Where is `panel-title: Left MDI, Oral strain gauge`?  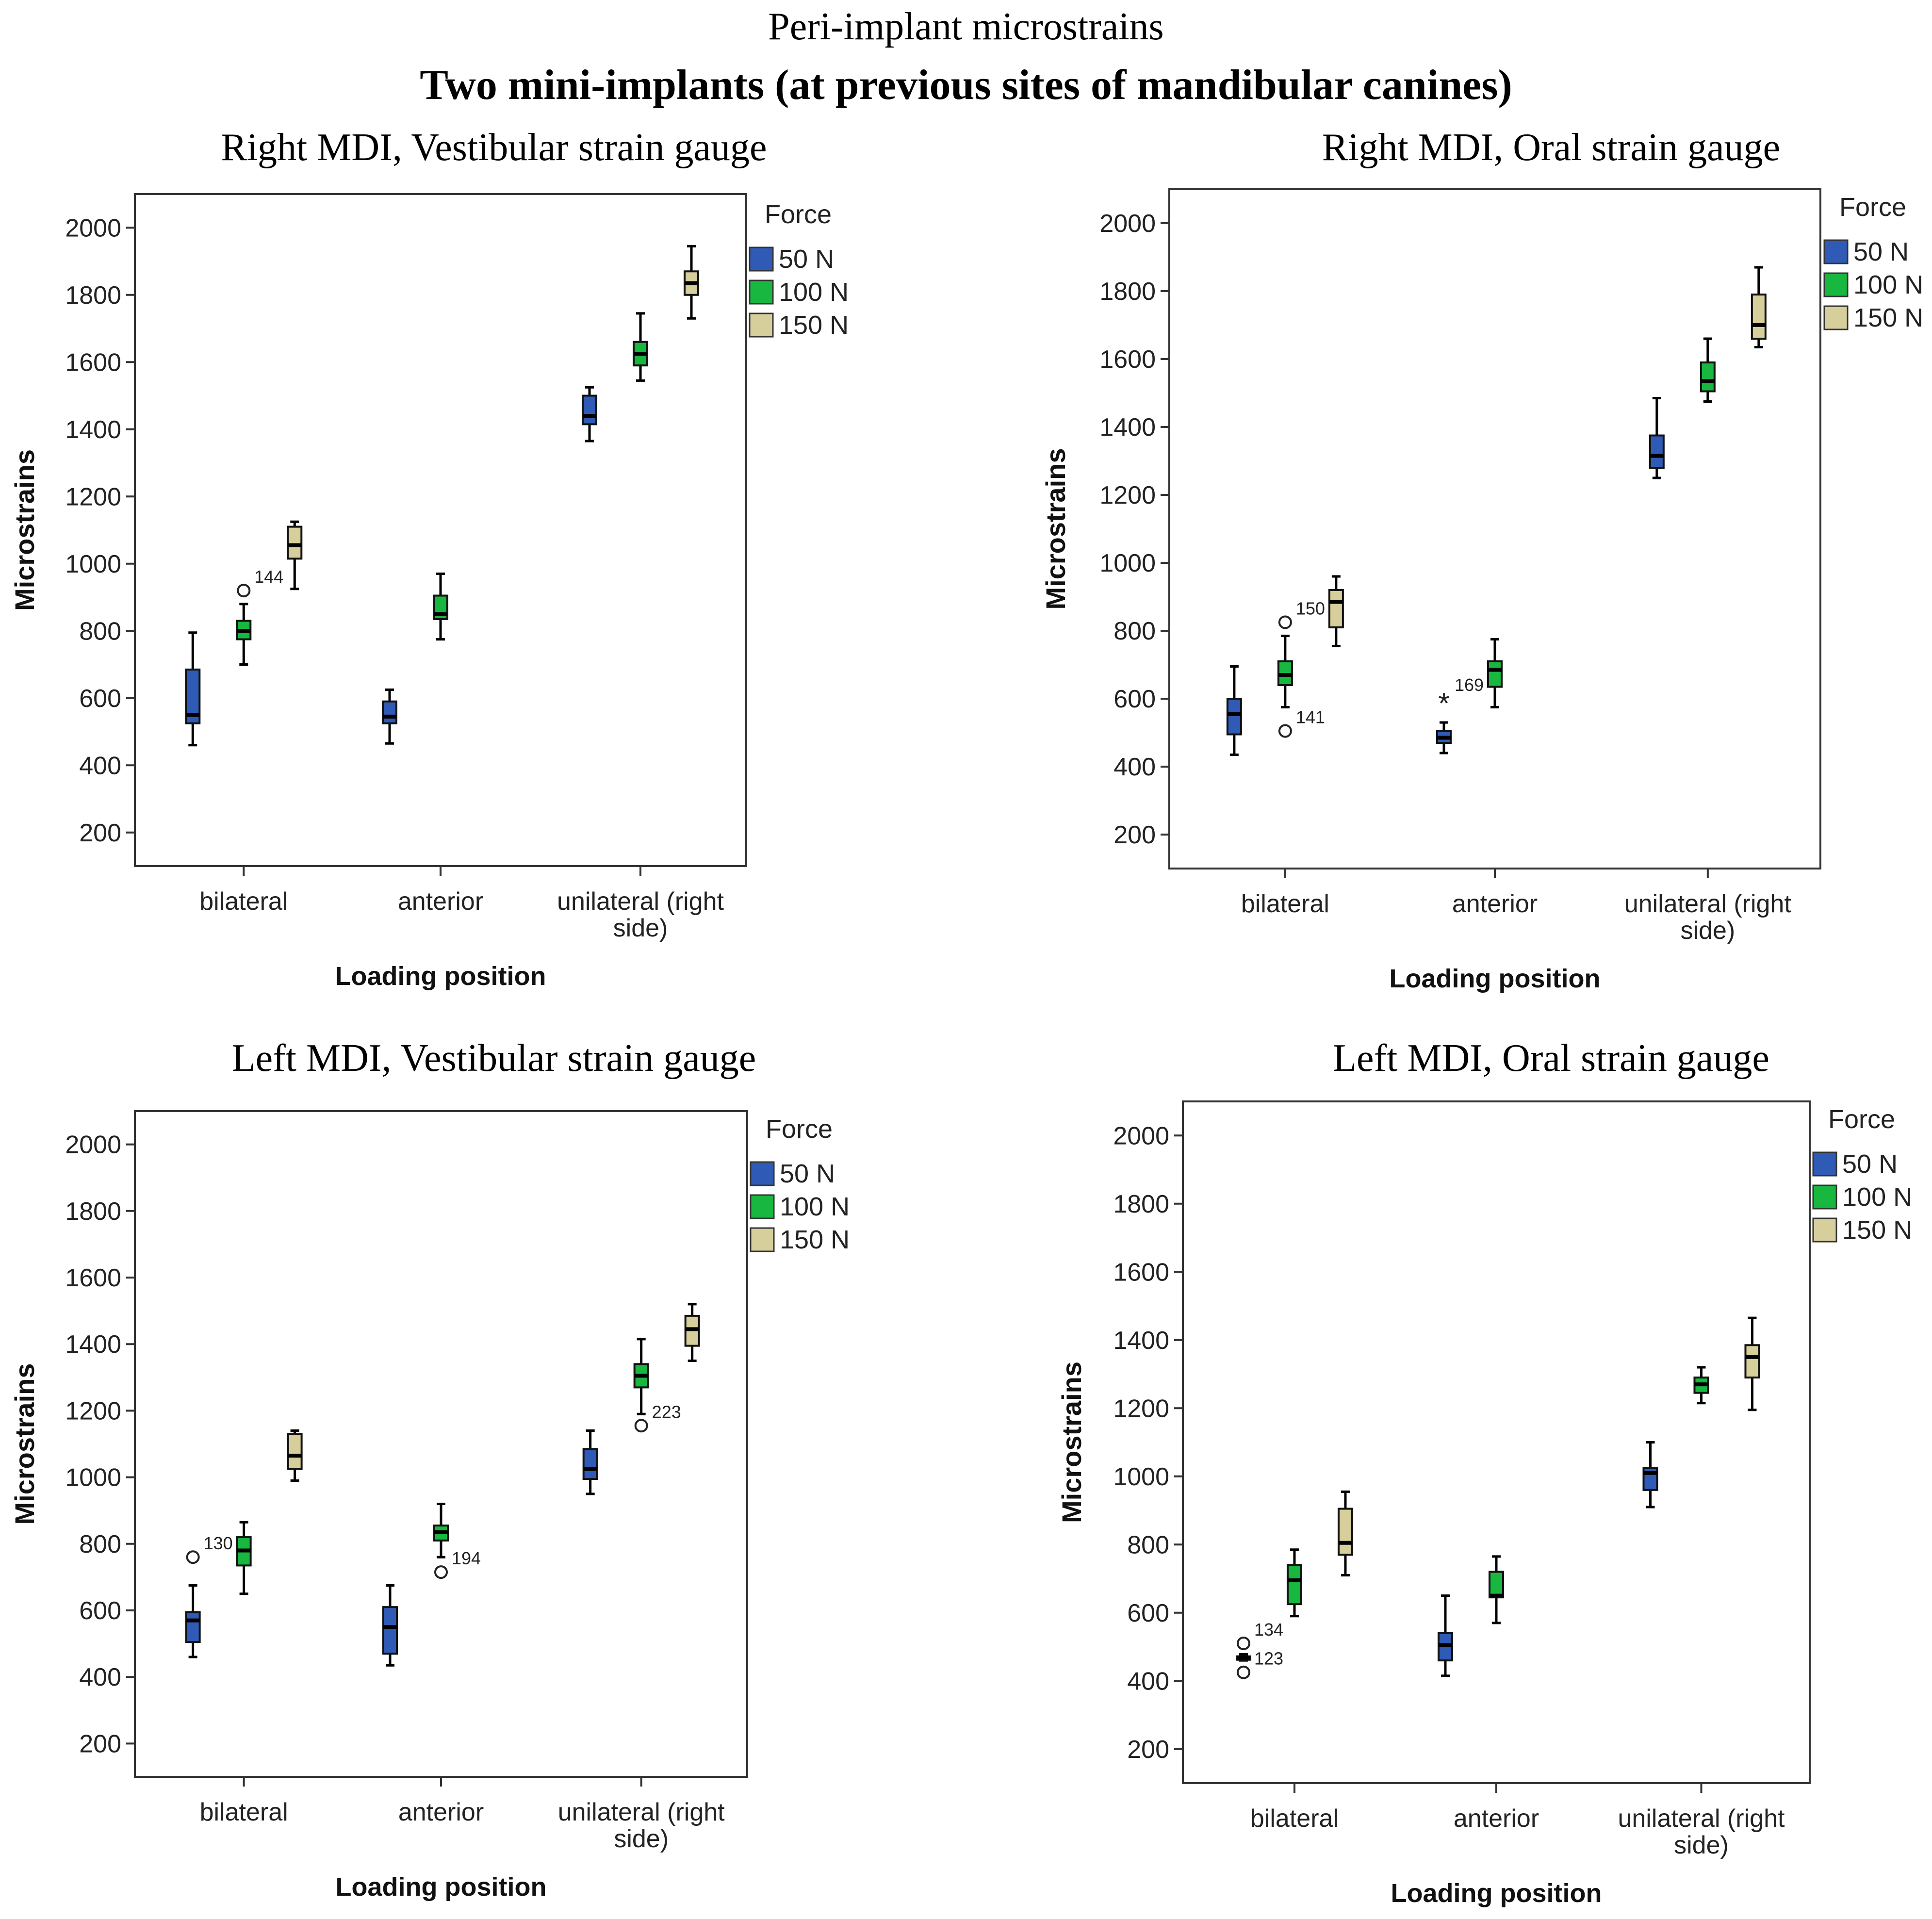
panel-title: Left MDI, Oral strain gauge is located at coordinates (1551, 1058).